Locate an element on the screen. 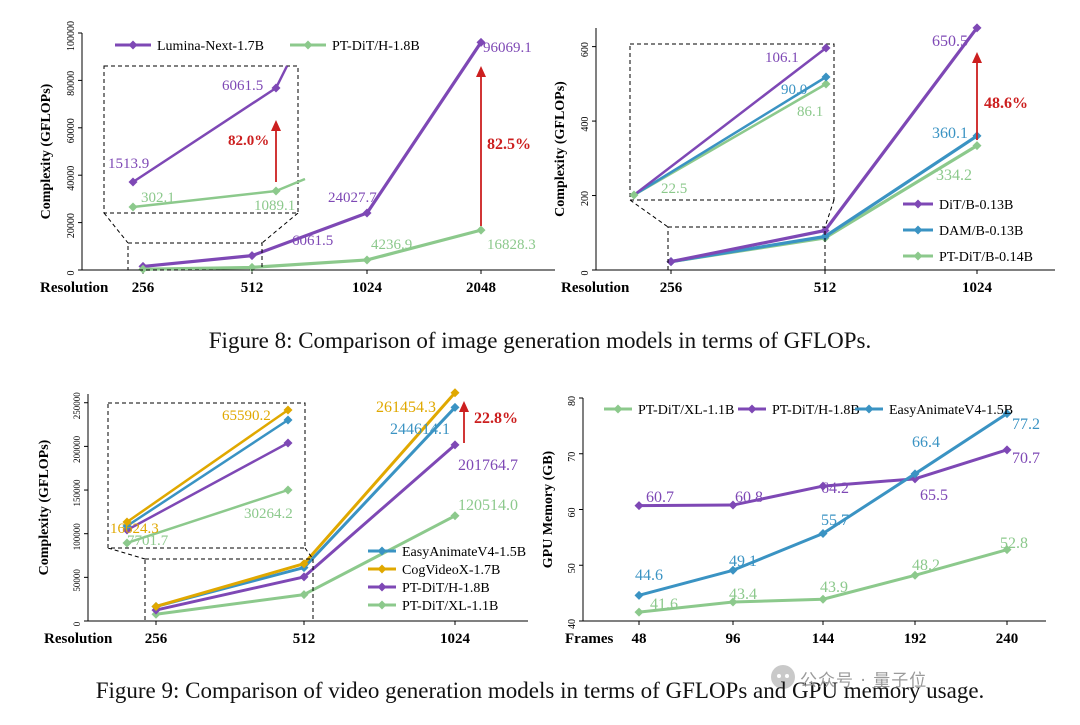 This screenshot has height=725, width=1080. c3-ytick-label: 200000 is located at coordinates (77, 449).